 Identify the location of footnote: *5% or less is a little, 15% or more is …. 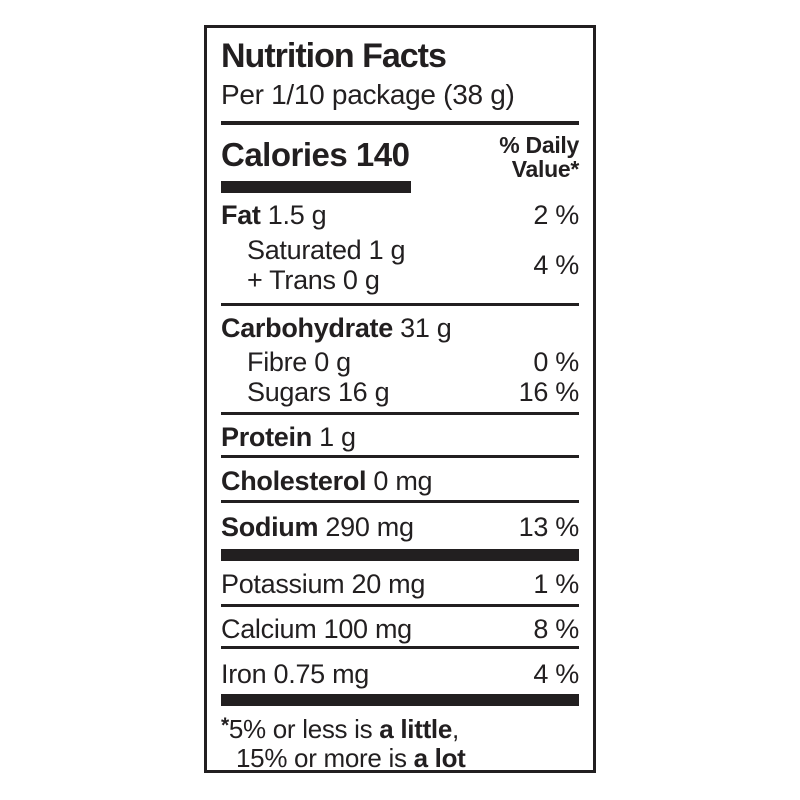
(400, 743).